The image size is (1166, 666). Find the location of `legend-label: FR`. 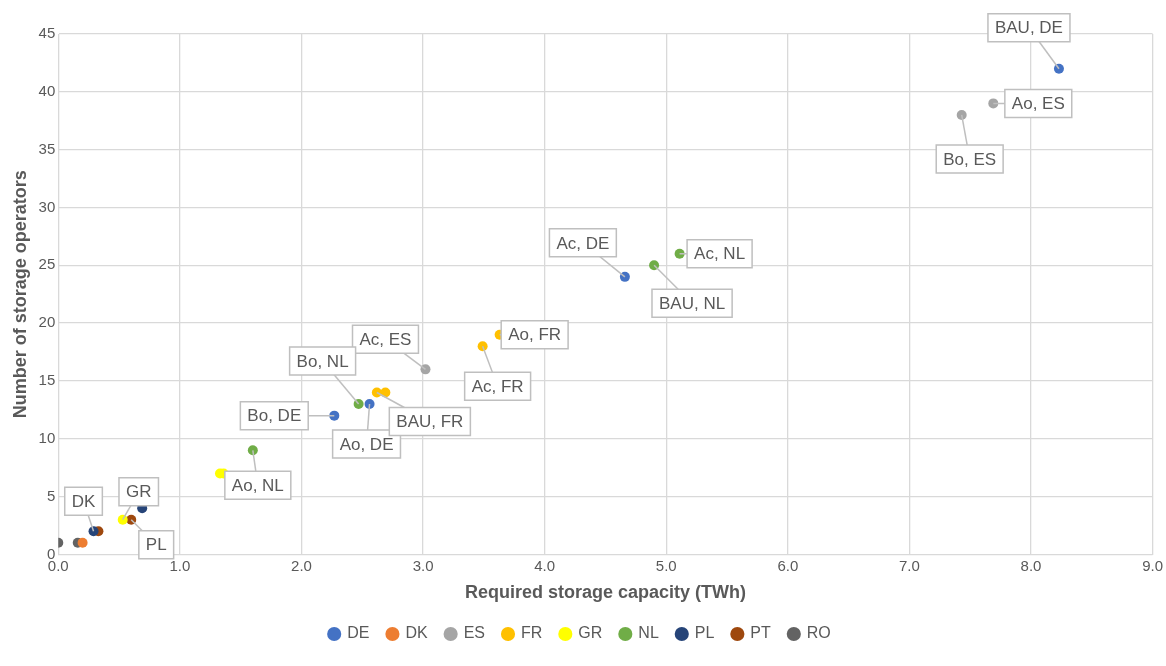

legend-label: FR is located at coordinates (532, 633).